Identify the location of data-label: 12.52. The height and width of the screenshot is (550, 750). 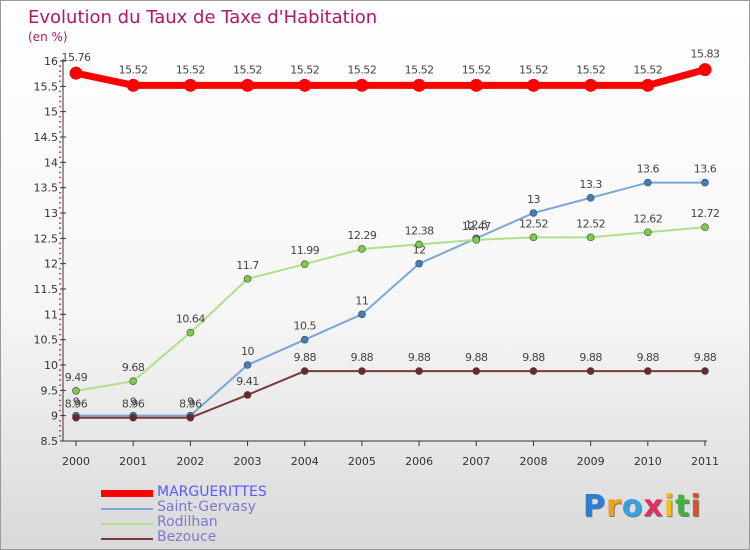
(533, 223).